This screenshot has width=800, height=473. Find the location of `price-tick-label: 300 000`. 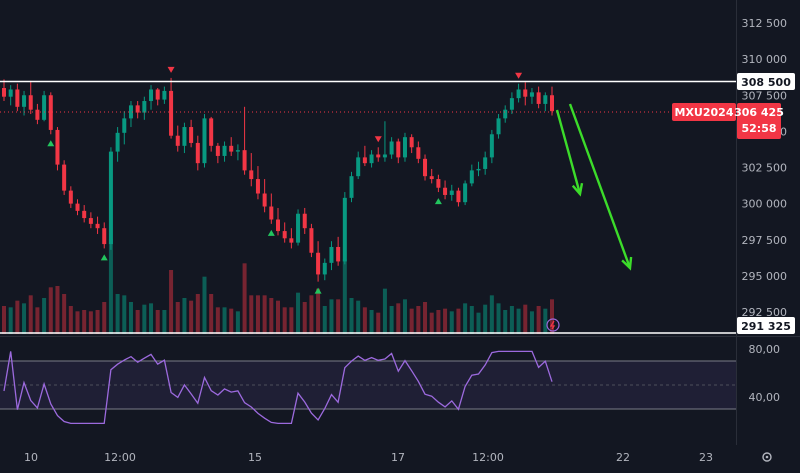

price-tick-label: 300 000 is located at coordinates (765, 204).